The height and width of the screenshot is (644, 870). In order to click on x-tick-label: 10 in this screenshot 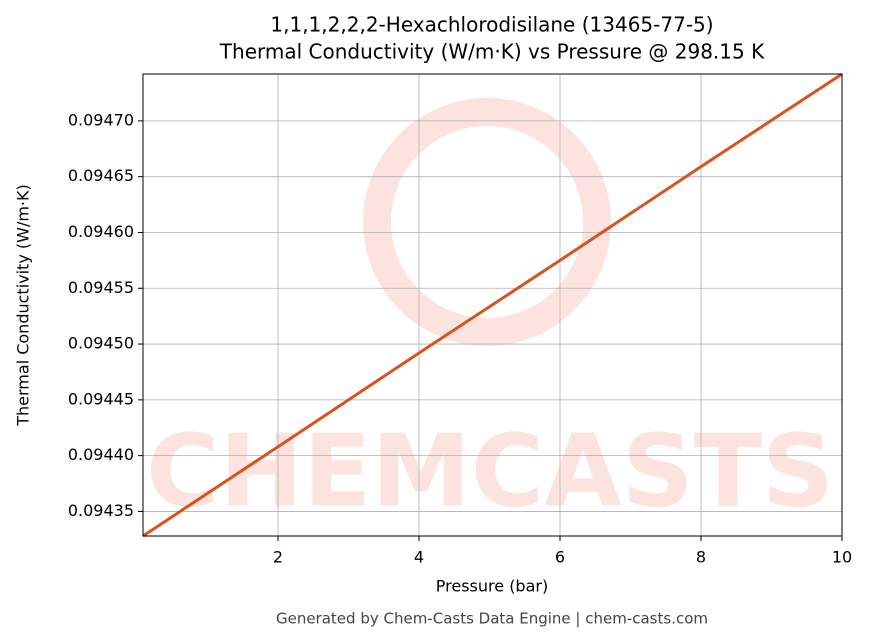, I will do `click(842, 557)`.